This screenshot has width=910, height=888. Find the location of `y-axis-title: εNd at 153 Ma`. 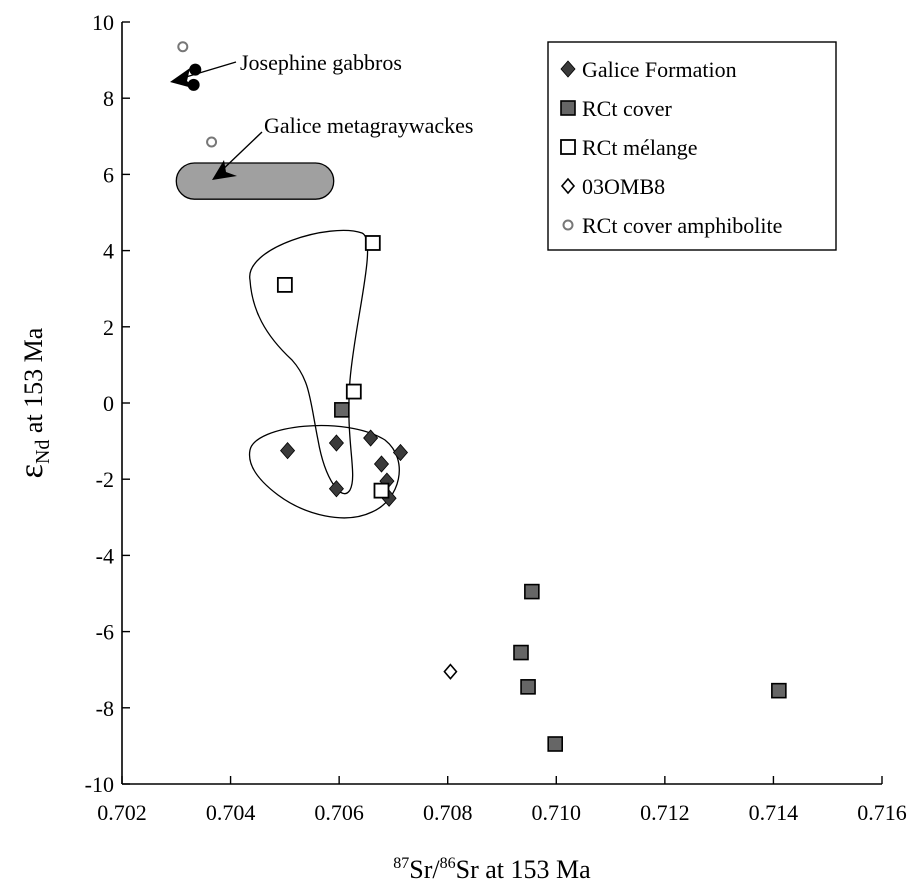

y-axis-title: εNd at 153 Ma is located at coordinates (33, 402).